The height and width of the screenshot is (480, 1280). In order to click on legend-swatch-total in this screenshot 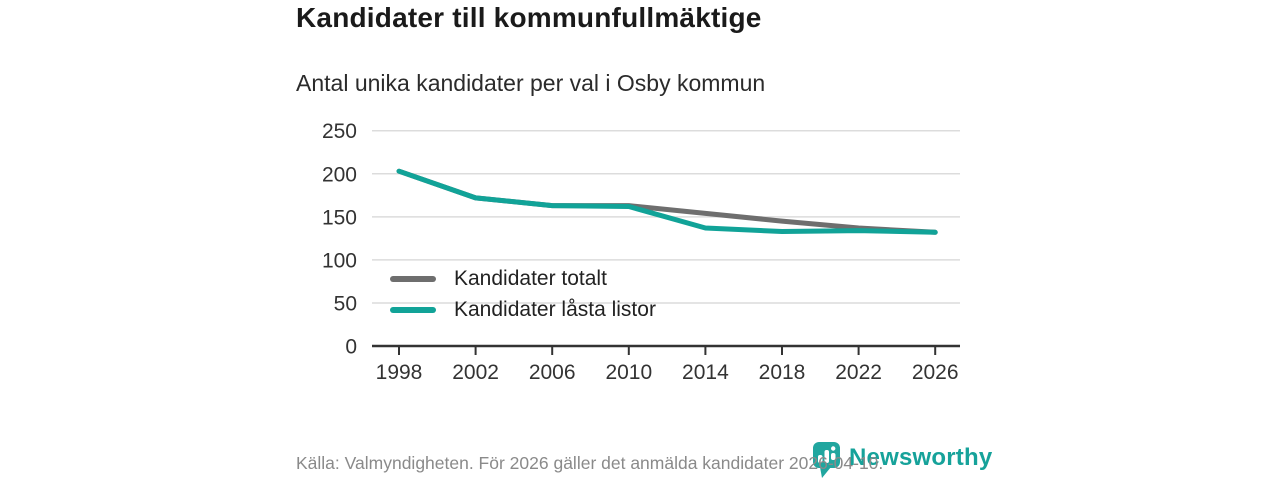, I will do `click(413, 279)`.